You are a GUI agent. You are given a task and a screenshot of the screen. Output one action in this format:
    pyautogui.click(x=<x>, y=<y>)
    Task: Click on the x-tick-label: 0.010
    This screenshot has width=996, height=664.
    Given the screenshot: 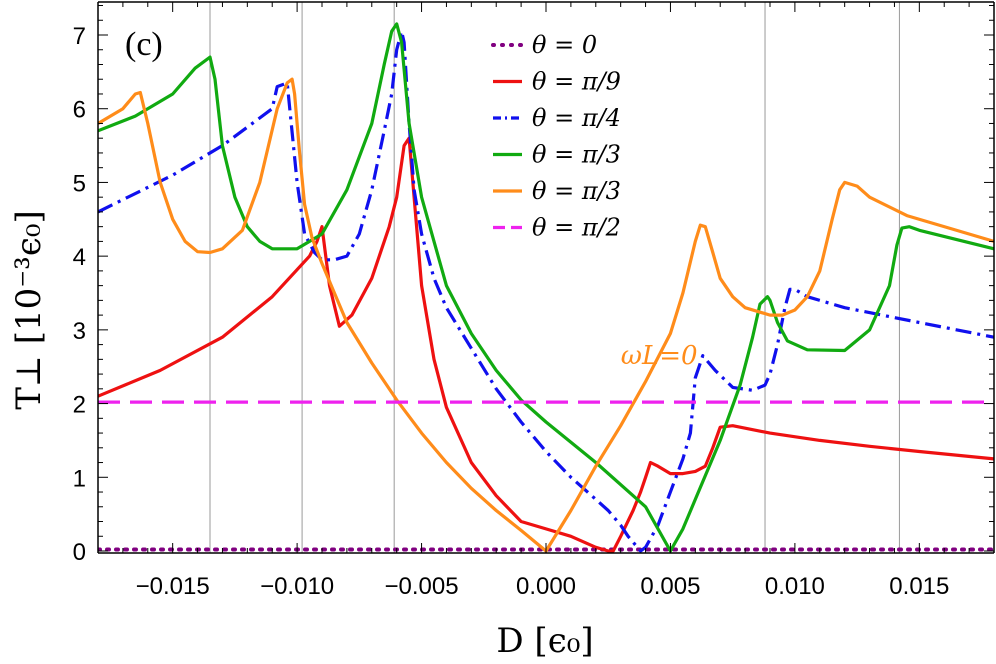 What is the action you would take?
    pyautogui.click(x=795, y=586)
    